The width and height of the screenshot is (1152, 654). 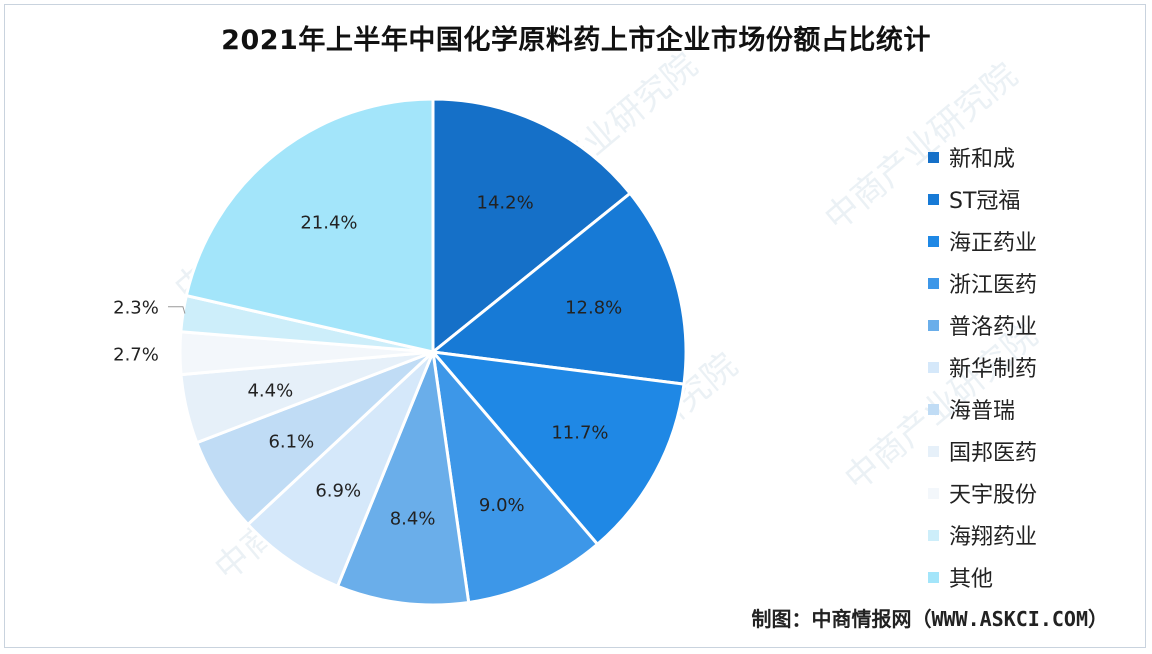 I want to click on leader-line, so click(x=177, y=310).